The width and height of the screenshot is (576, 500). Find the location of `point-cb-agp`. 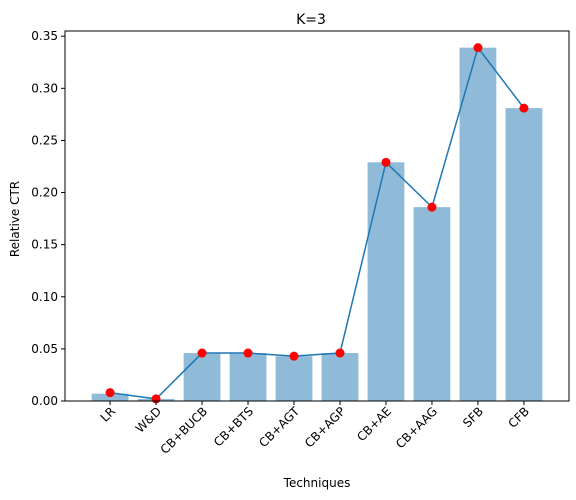

point-cb-agp is located at coordinates (340, 353).